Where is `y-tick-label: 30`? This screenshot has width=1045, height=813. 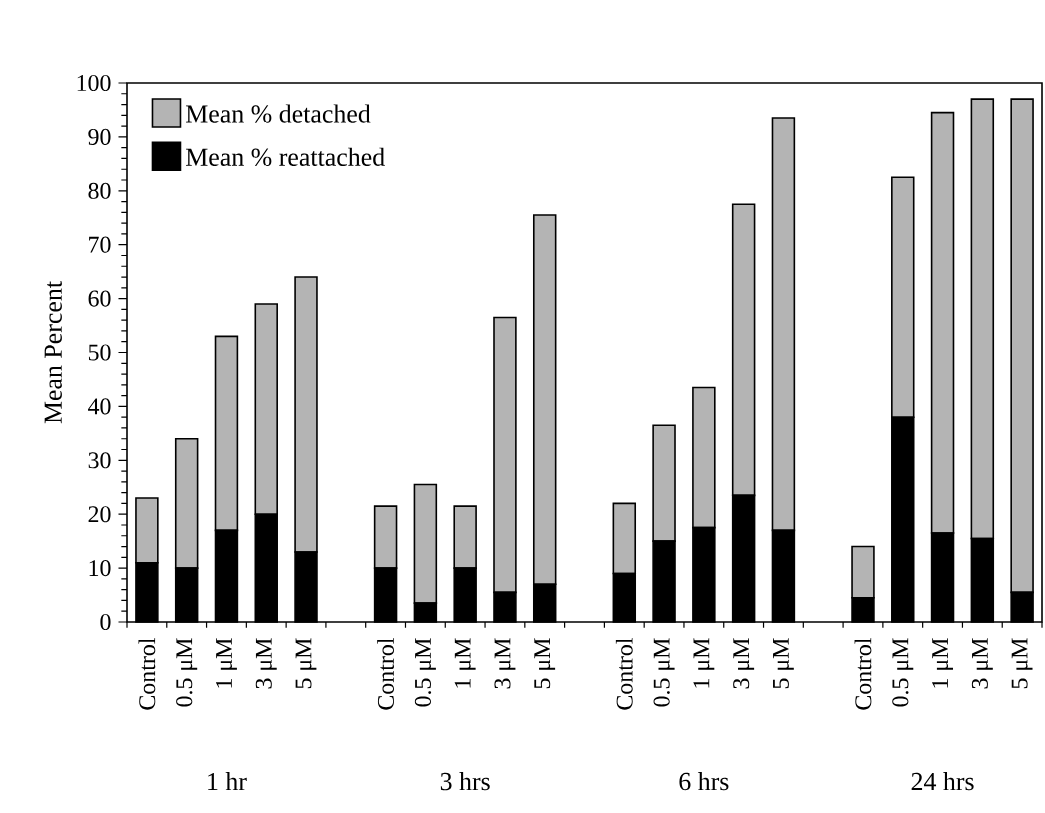 y-tick-label: 30 is located at coordinates (99, 460).